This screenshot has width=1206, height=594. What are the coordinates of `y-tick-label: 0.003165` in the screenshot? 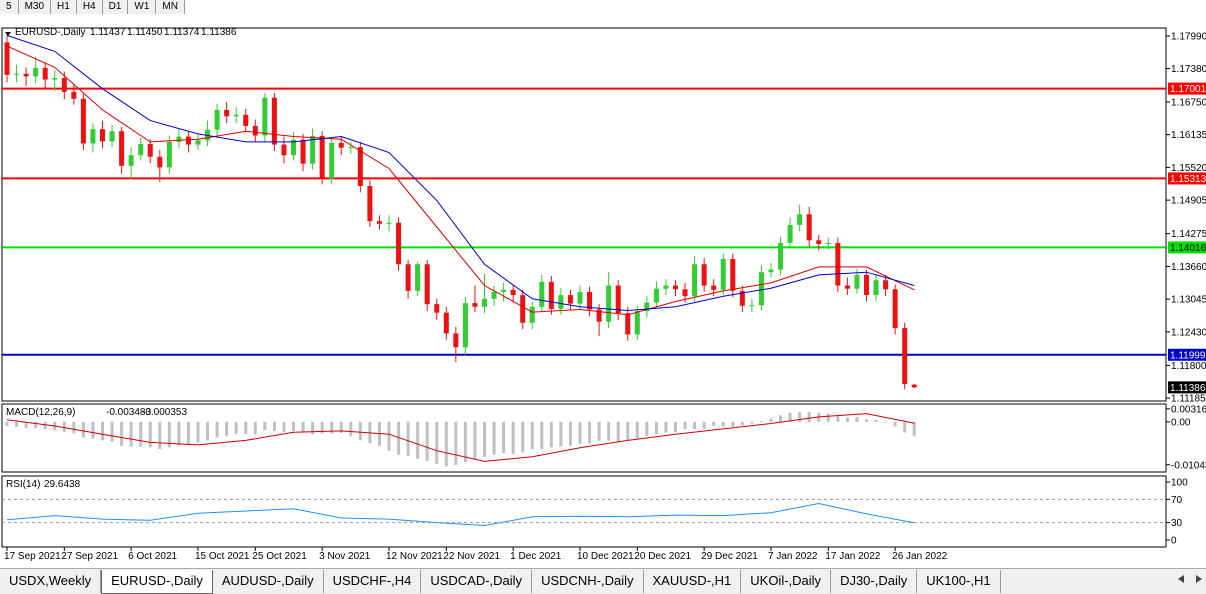 It's located at (1188, 409).